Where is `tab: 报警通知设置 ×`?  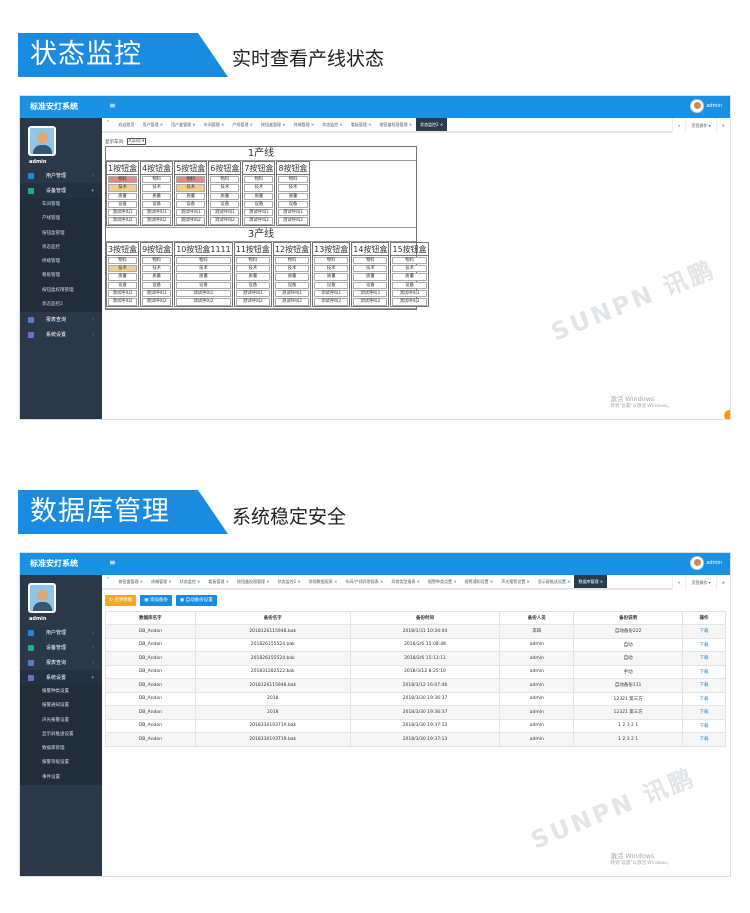 tab: 报警通知设置 × is located at coordinates (479, 581).